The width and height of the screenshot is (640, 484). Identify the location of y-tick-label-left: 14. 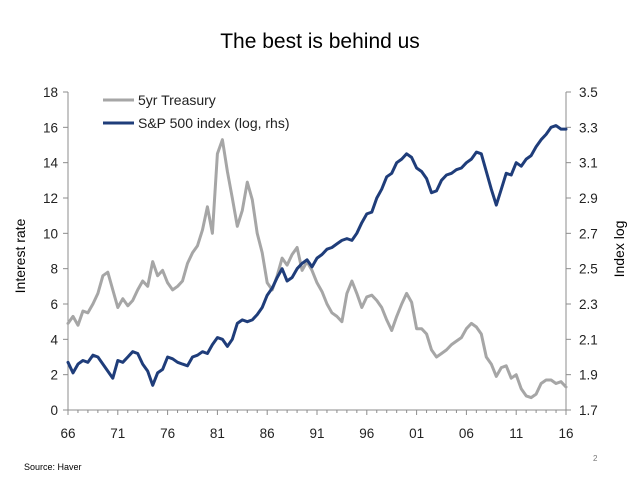
(51, 163).